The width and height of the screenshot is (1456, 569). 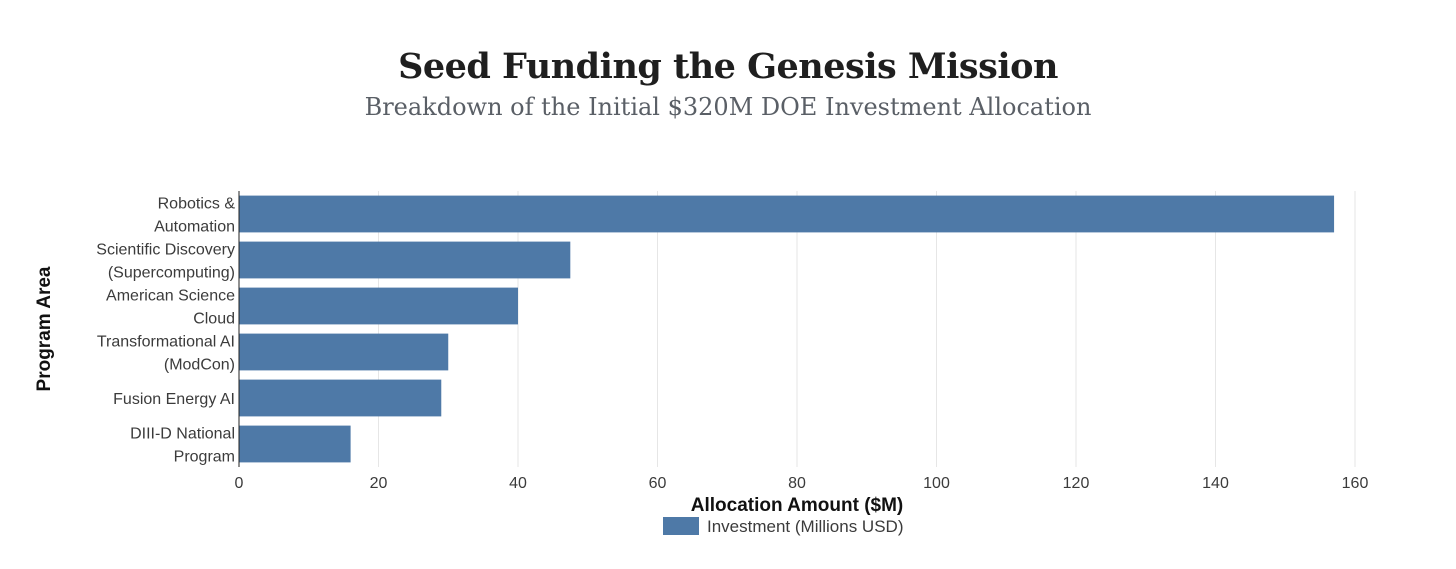 I want to click on chart-title: Seed Funding the Genesis Mission, so click(x=728, y=66).